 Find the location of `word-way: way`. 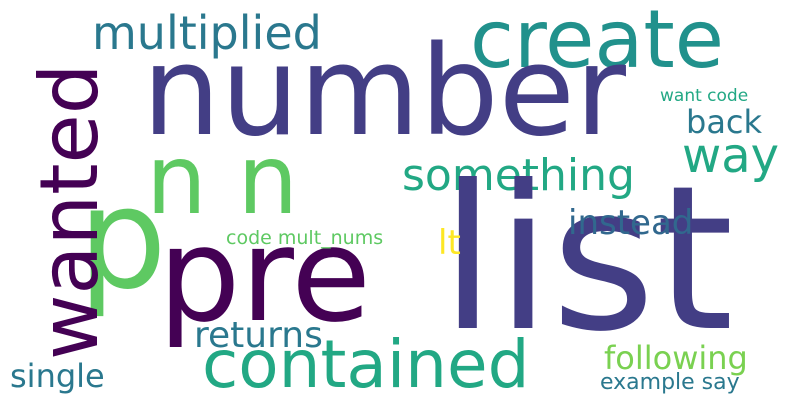

word-way: way is located at coordinates (731, 156).